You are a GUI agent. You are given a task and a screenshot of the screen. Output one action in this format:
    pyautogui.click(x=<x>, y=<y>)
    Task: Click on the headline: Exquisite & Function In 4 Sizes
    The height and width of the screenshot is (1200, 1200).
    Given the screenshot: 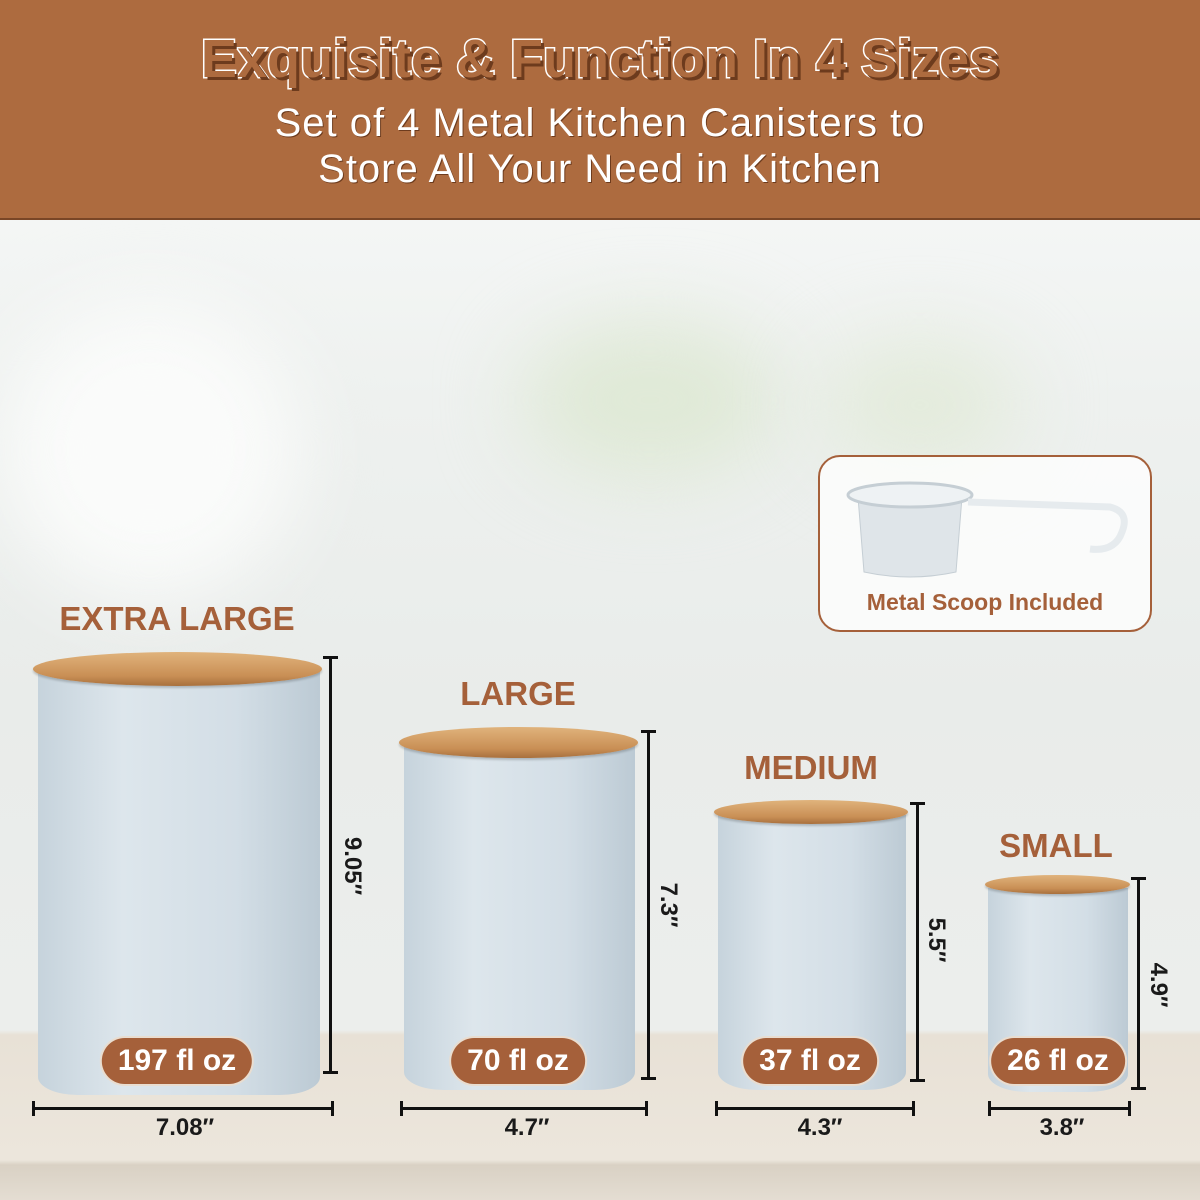 What is the action you would take?
    pyautogui.click(x=599, y=59)
    